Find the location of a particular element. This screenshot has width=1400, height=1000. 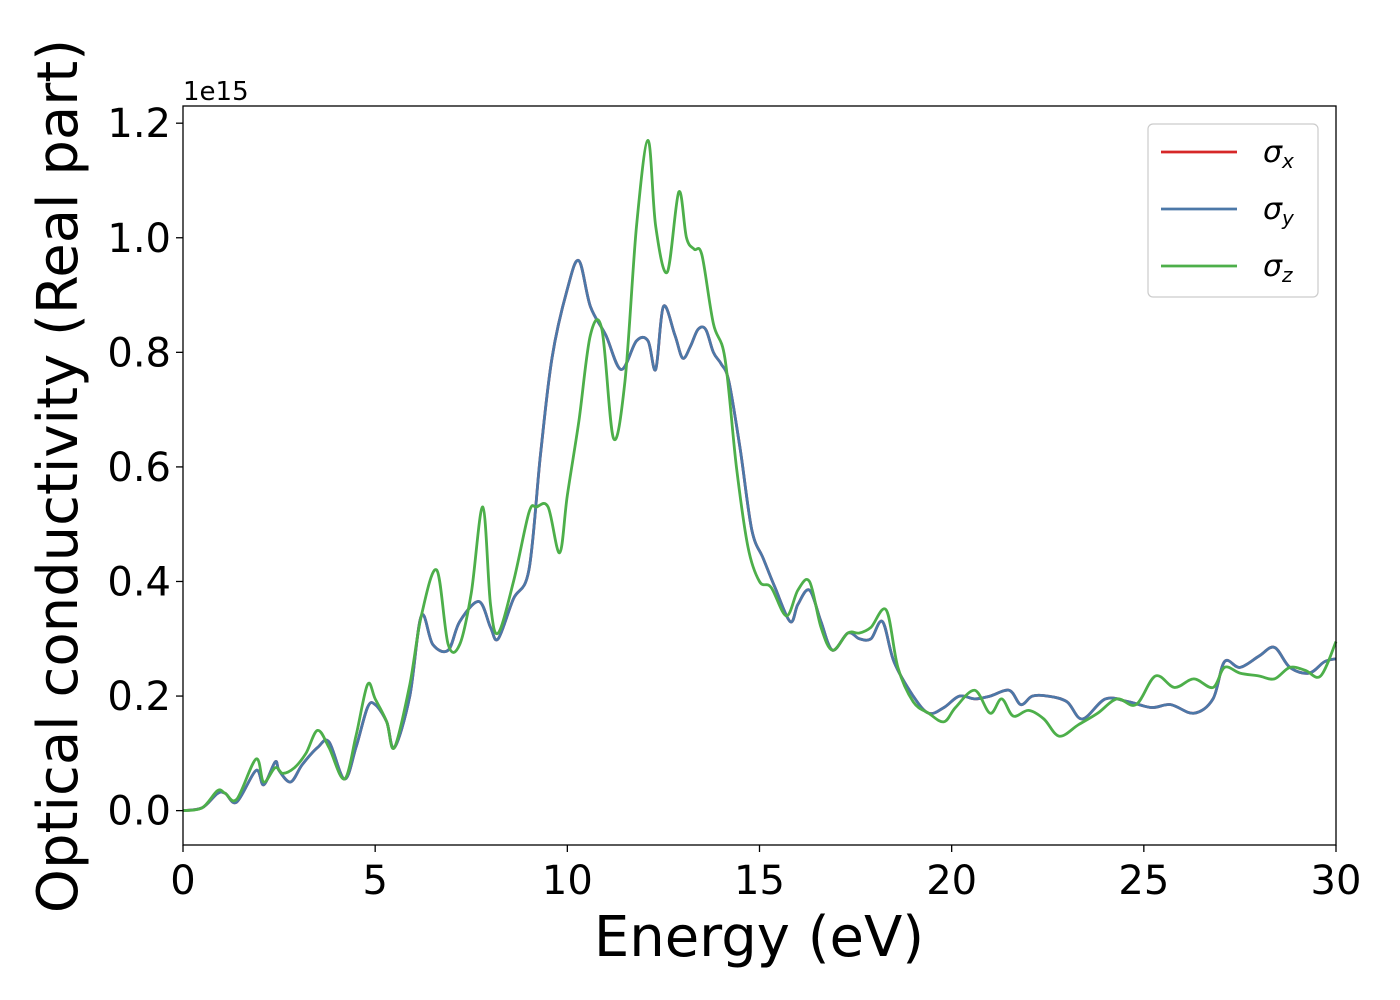

y-tick-label: 0.2 is located at coordinates (139, 697).